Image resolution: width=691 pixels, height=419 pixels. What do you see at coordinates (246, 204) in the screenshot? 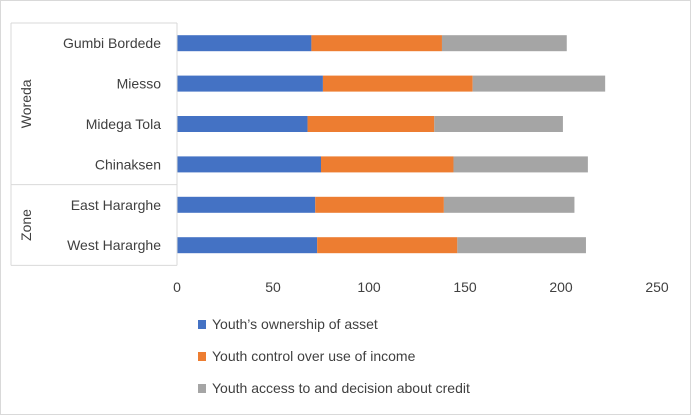
I see `bar-segment-1-east-hararghe` at bounding box center [246, 204].